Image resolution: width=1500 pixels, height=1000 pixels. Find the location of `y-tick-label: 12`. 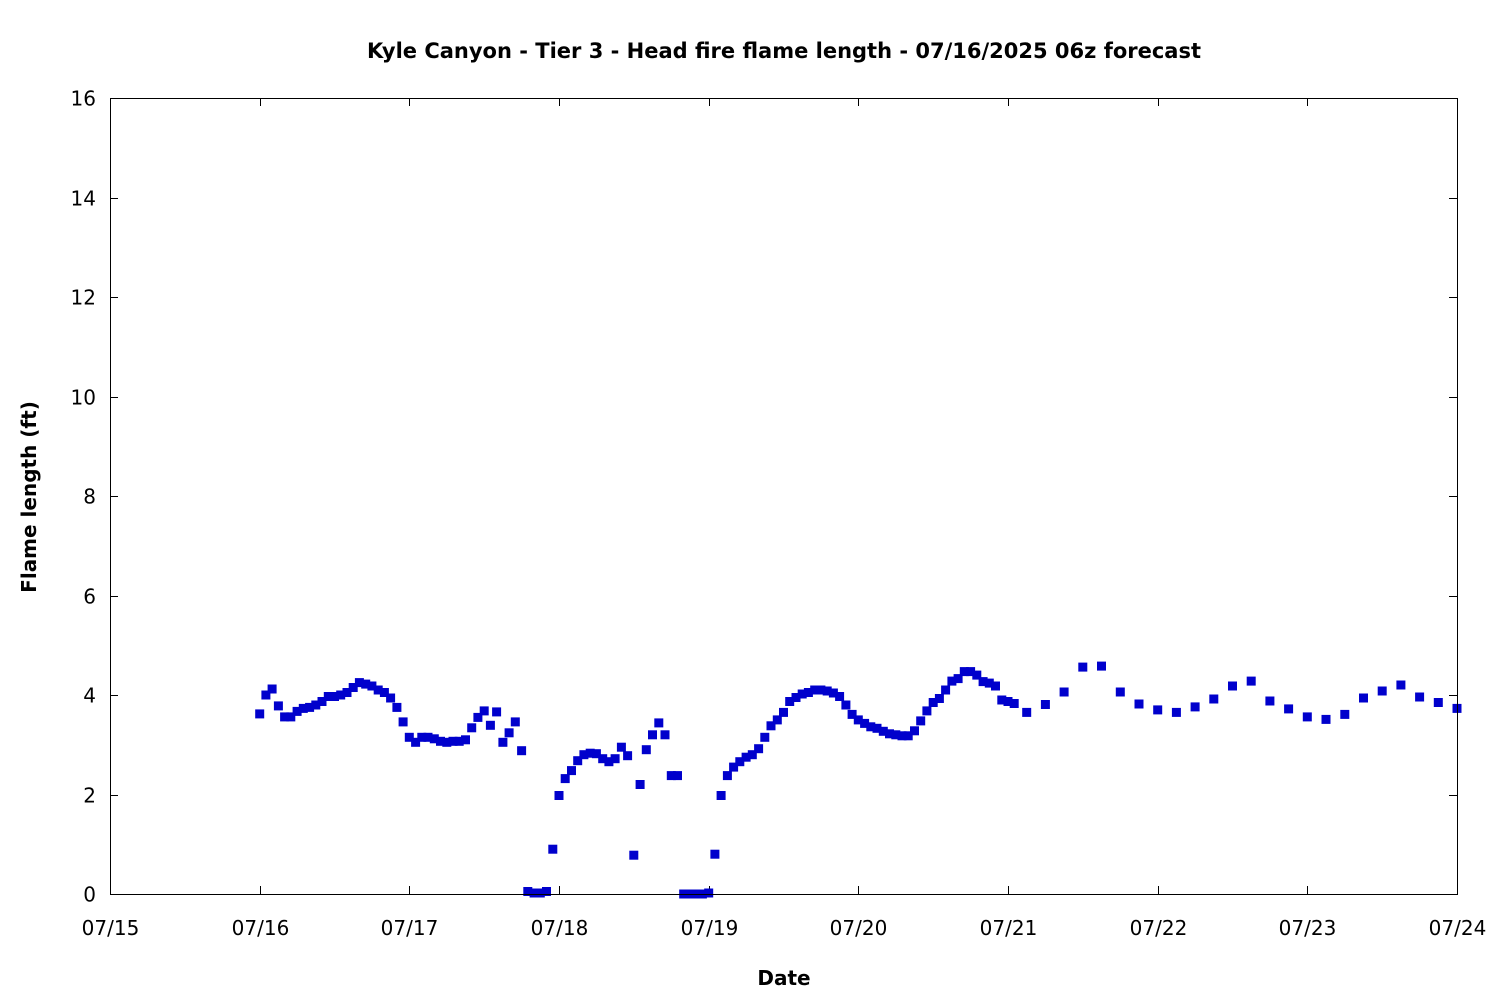

y-tick-label: 12 is located at coordinates (83, 298).